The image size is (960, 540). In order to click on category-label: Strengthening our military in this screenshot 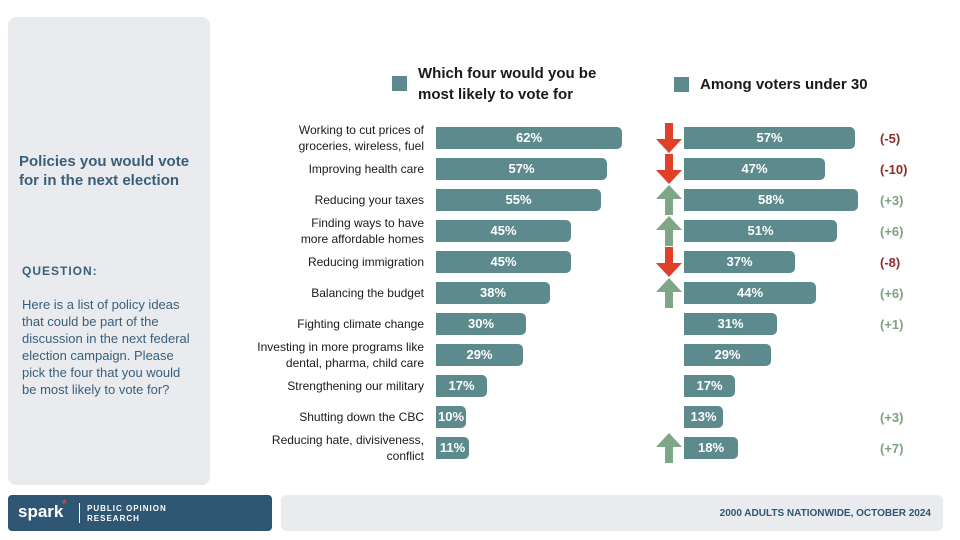, I will do `click(355, 386)`.